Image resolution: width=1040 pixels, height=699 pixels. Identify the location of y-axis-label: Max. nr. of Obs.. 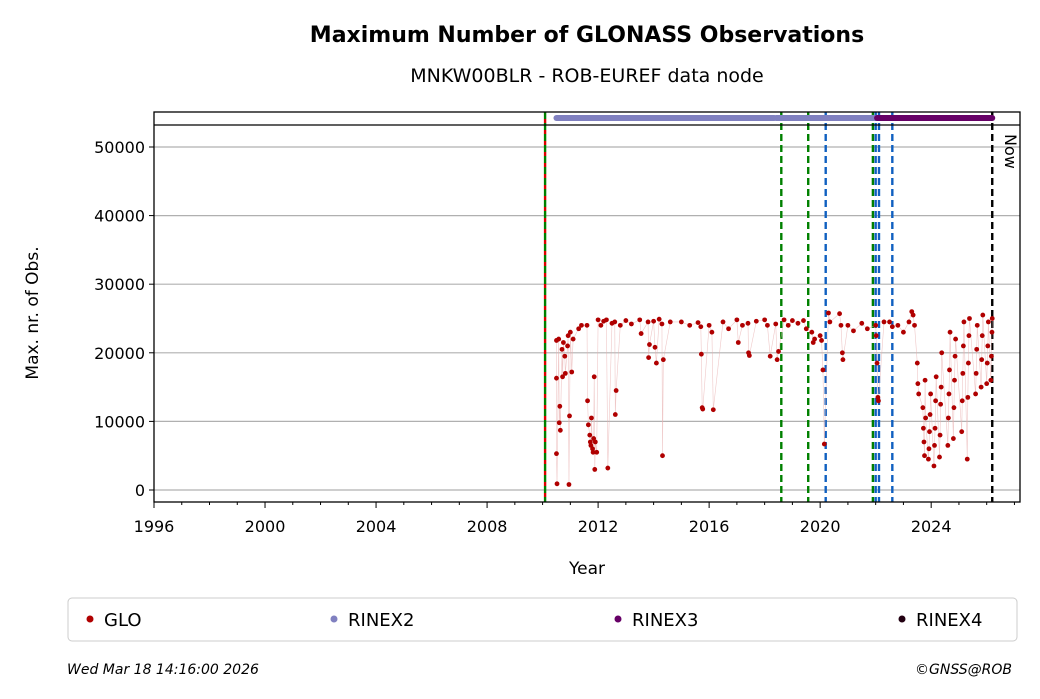
(33, 312).